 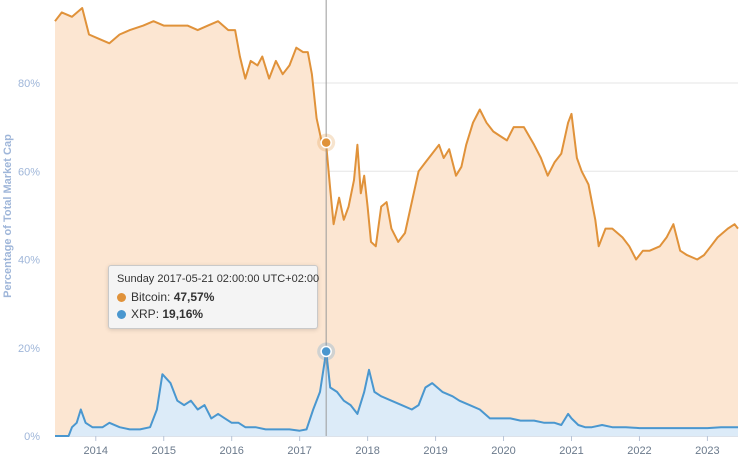 I want to click on xrp-legend-dot, so click(x=121, y=314).